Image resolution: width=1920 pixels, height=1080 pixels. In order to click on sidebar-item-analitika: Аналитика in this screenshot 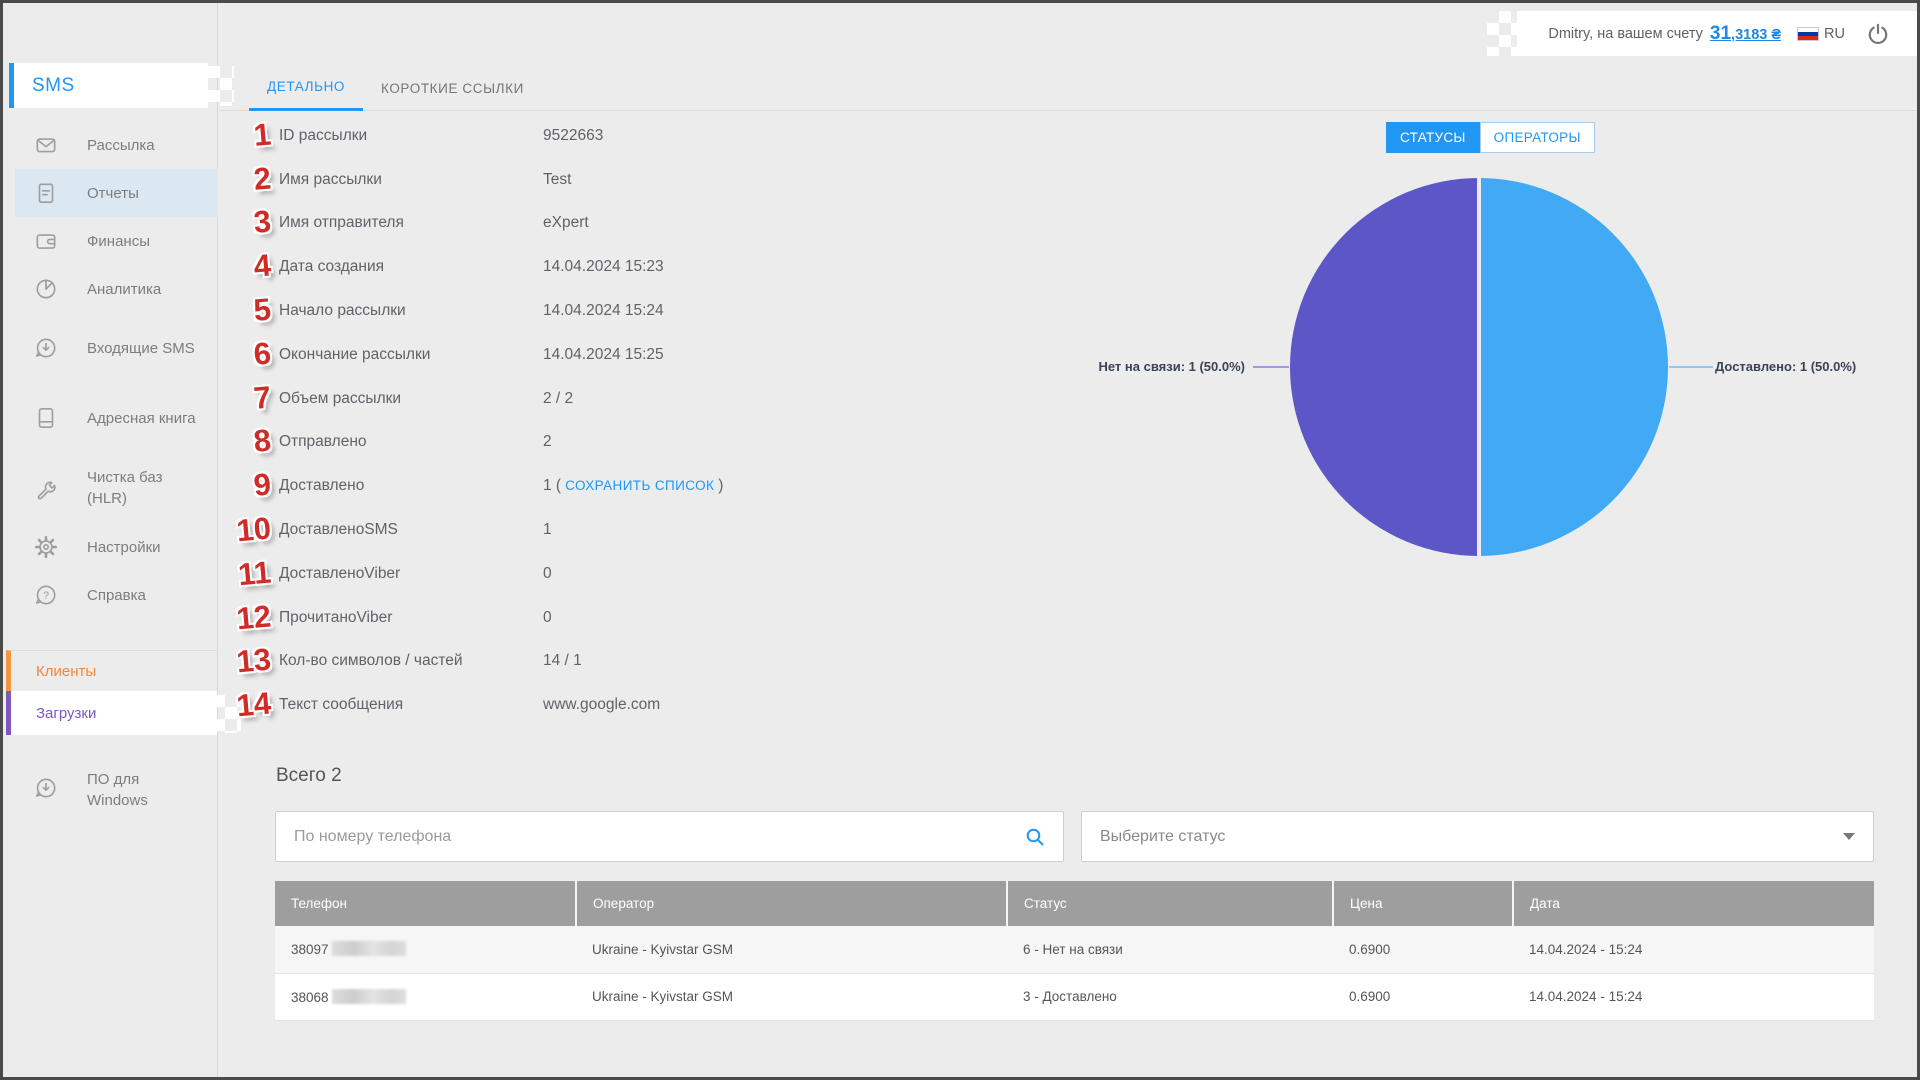, I will do `click(116, 289)`.